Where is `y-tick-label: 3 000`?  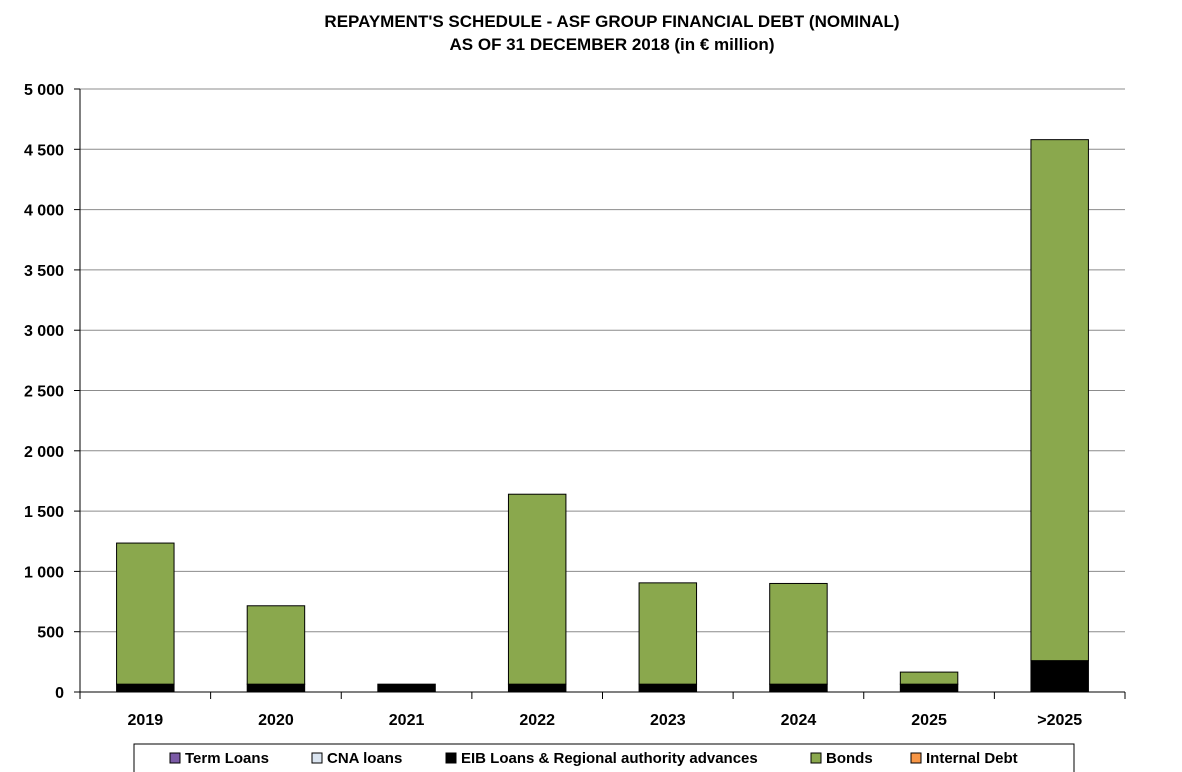 y-tick-label: 3 000 is located at coordinates (44, 331).